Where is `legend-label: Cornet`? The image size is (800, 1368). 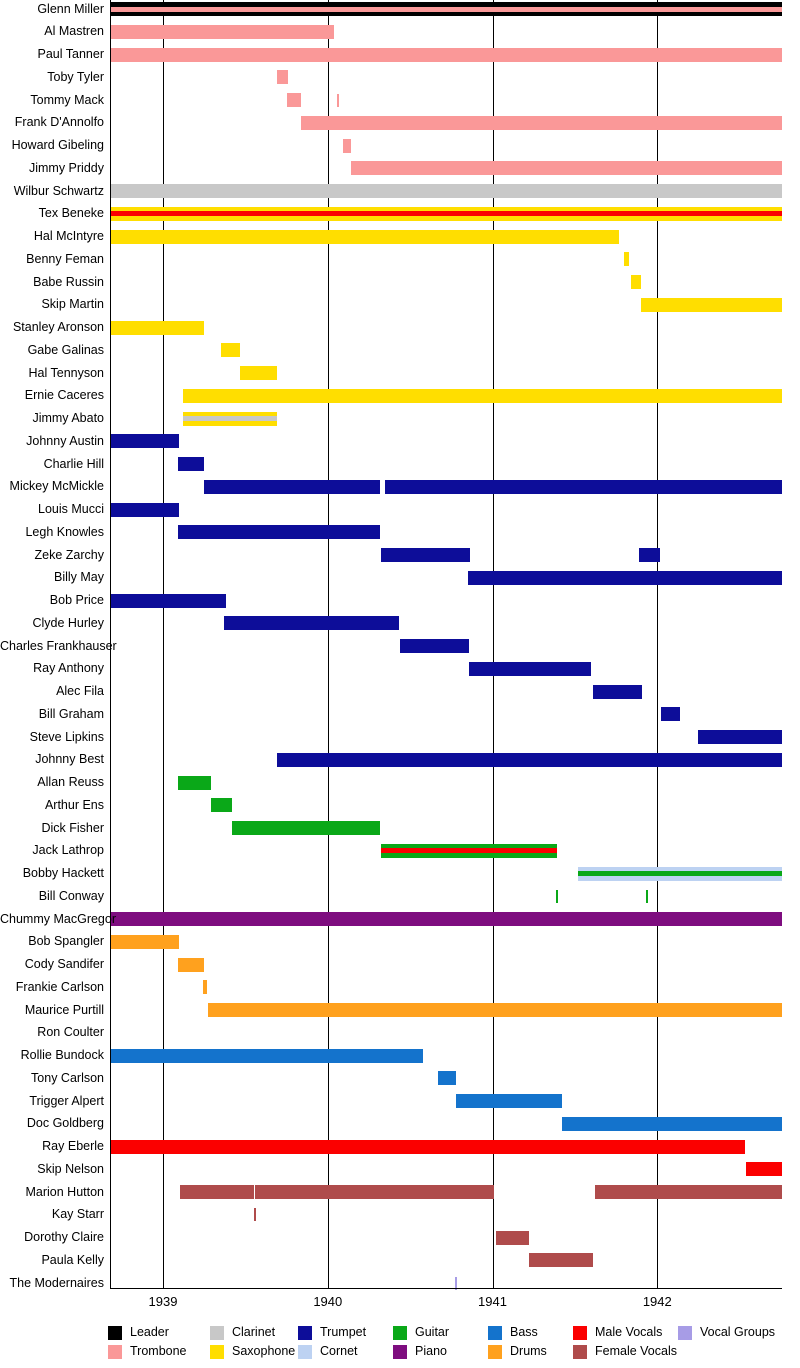
legend-label: Cornet is located at coordinates (339, 1351).